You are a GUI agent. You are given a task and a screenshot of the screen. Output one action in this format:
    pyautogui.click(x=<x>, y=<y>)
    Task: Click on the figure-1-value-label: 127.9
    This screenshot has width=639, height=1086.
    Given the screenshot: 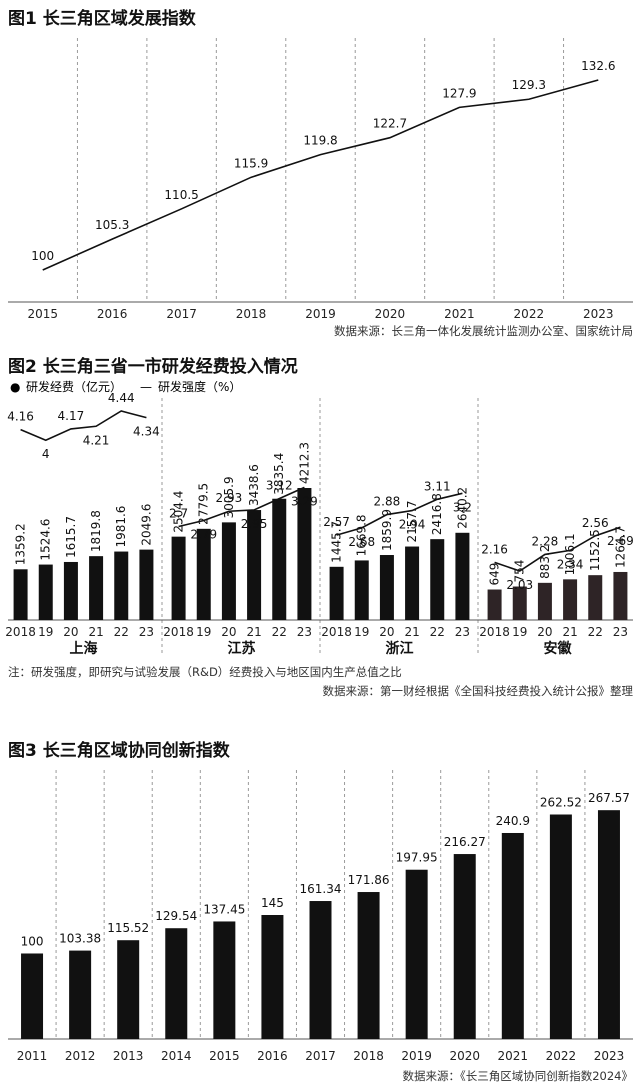 What is the action you would take?
    pyautogui.click(x=459, y=93)
    